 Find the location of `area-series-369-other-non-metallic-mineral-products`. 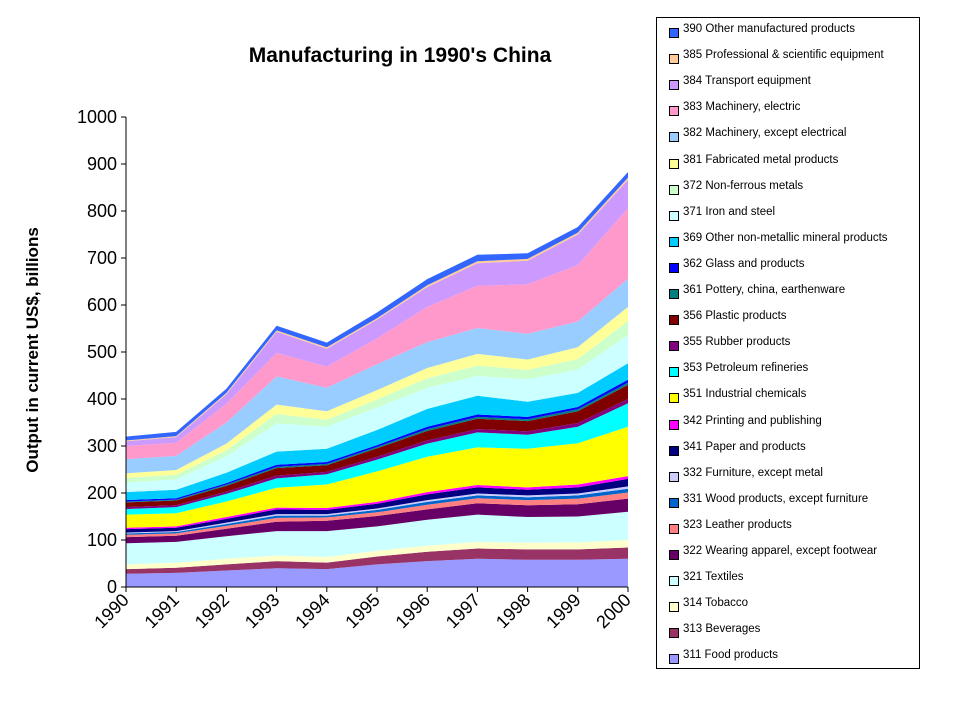

area-series-369-other-non-metallic-mineral-products is located at coordinates (377, 432).